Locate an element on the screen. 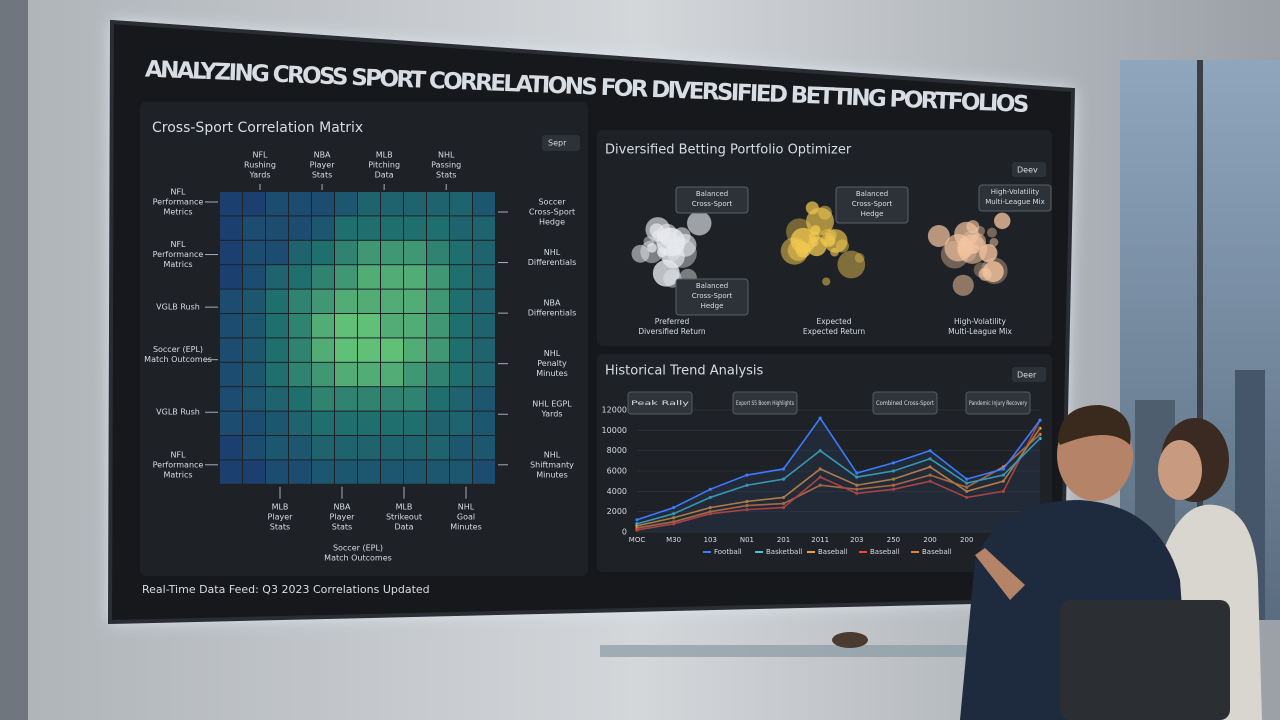 This screenshot has height=720, width=1280. y-tick-label: 2000 is located at coordinates (617, 511).